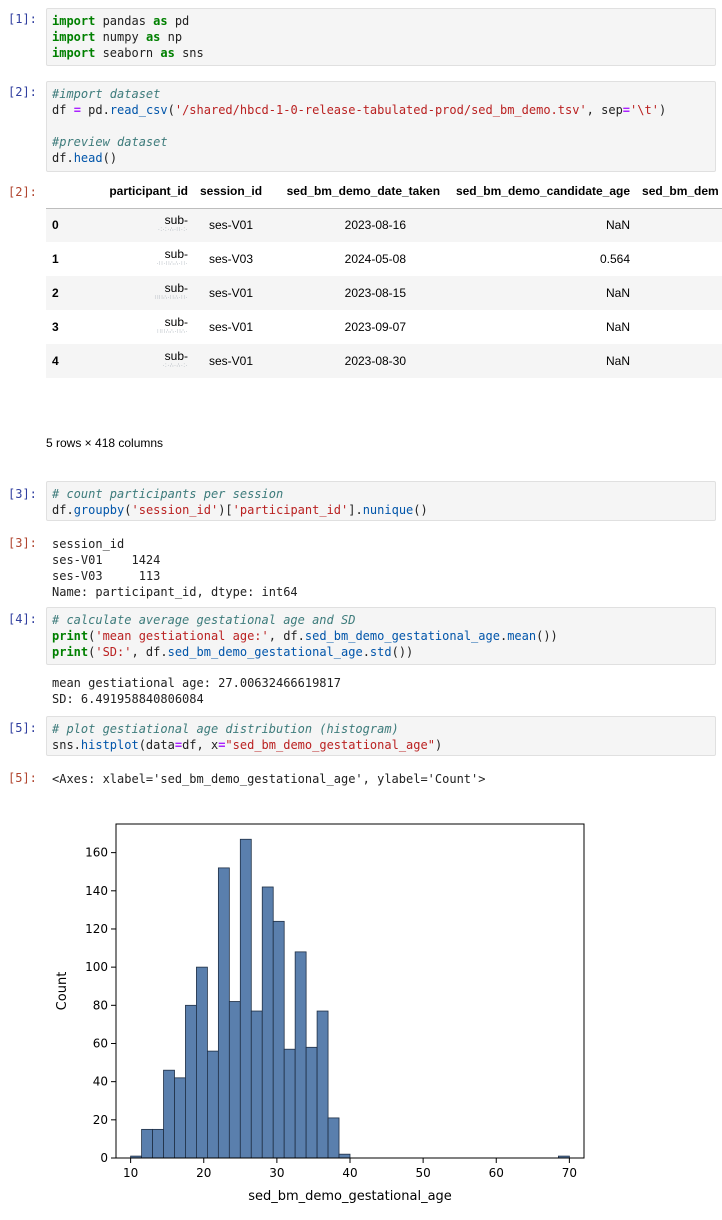 The height and width of the screenshot is (1220, 722). I want to click on code-token: (, so click(128, 510).